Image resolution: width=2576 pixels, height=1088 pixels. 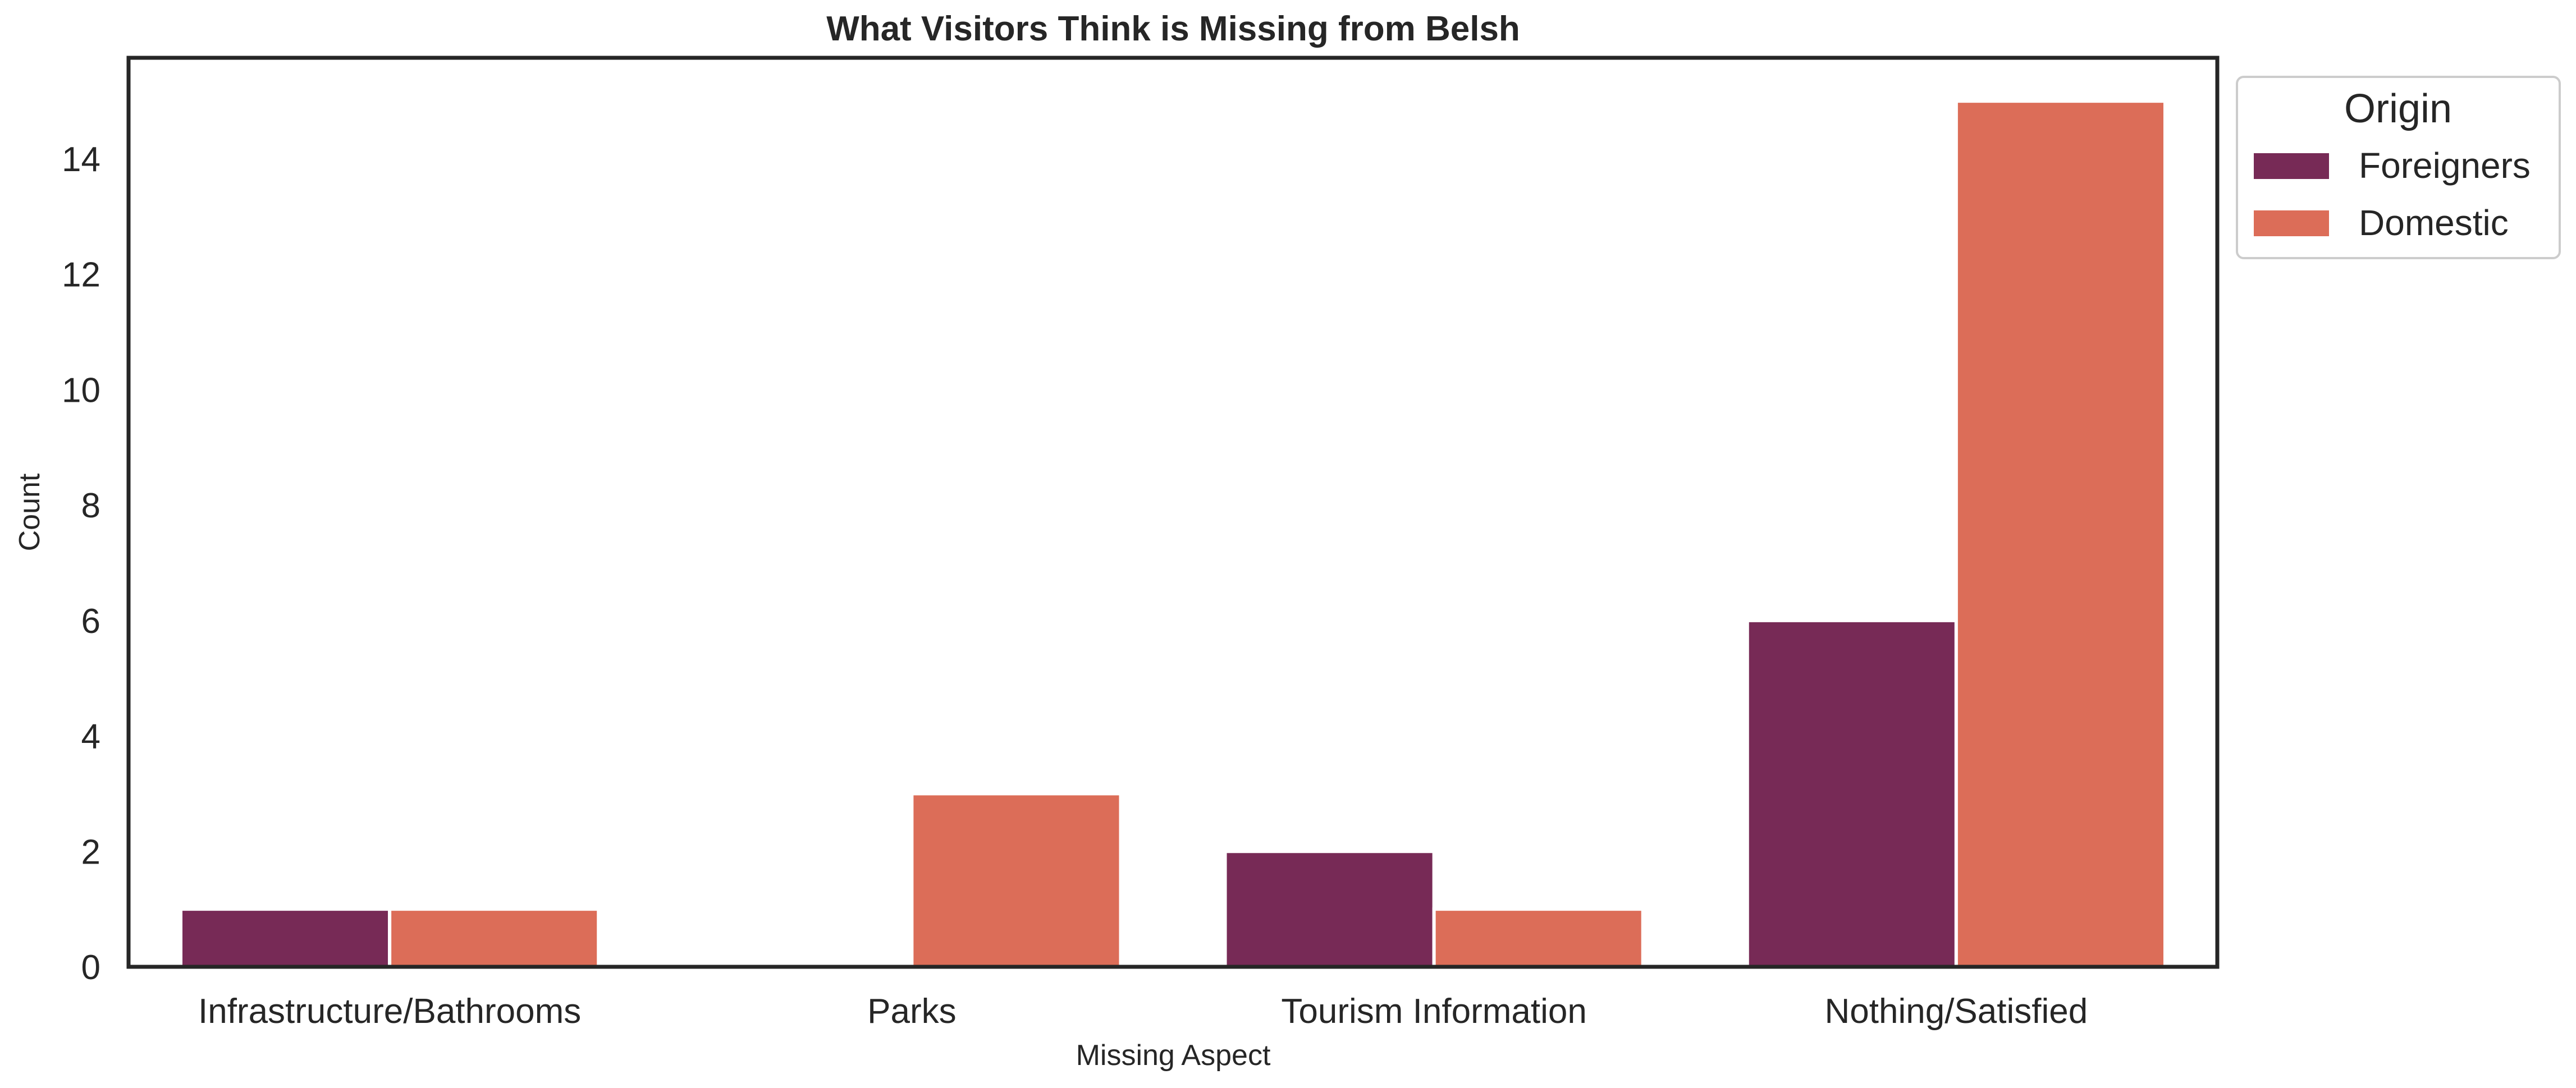 What do you see at coordinates (389, 1011) in the screenshot?
I see `x-tick-label-0: Infrastructure/Bathrooms` at bounding box center [389, 1011].